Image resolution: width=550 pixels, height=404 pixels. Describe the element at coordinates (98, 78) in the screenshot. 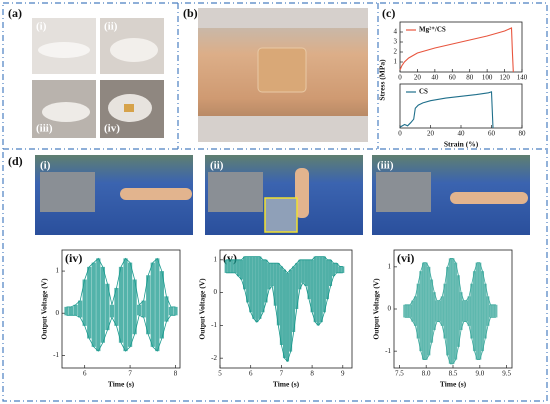

I see `panel-a-photos` at that location.